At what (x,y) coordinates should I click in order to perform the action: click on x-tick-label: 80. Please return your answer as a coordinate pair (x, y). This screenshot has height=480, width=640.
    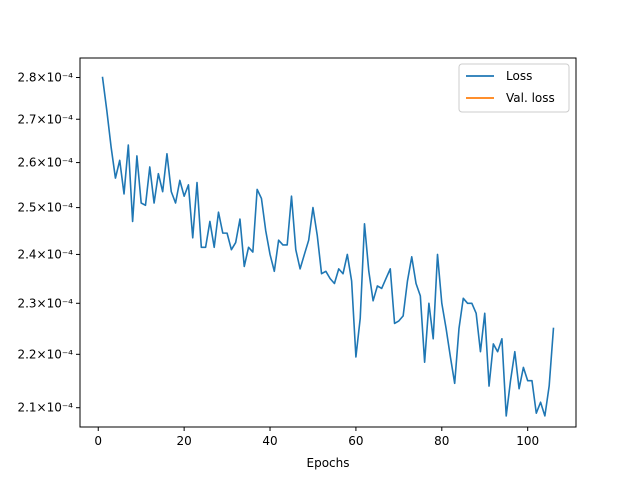
    Looking at the image, I should click on (441, 441).